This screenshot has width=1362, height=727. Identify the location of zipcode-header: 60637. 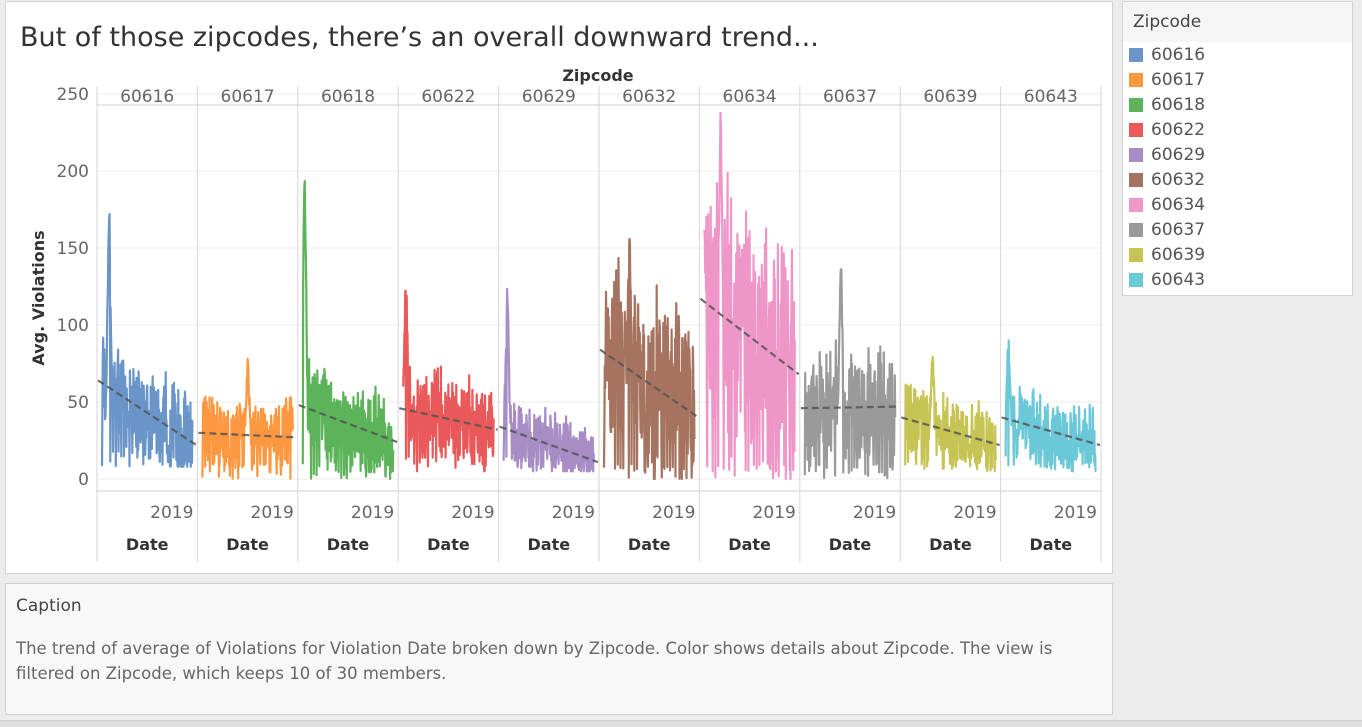
(850, 97).